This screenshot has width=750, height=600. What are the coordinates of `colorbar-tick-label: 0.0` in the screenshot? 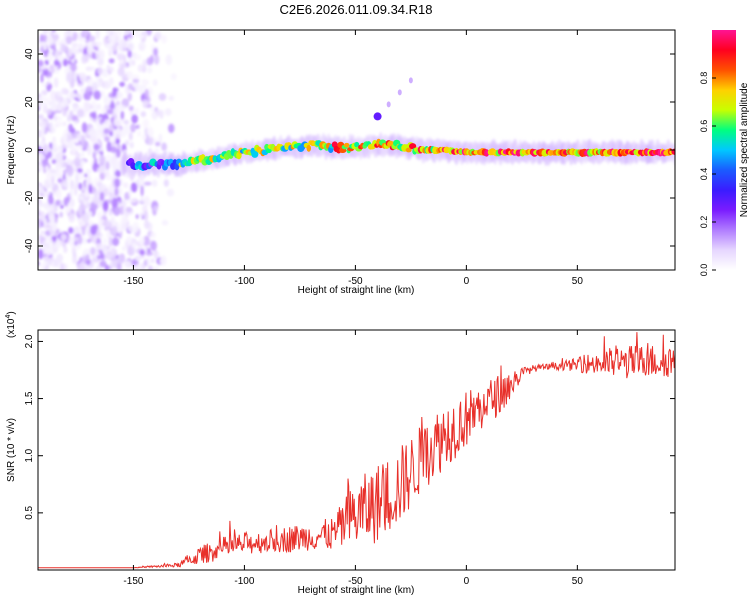 It's located at (704, 270).